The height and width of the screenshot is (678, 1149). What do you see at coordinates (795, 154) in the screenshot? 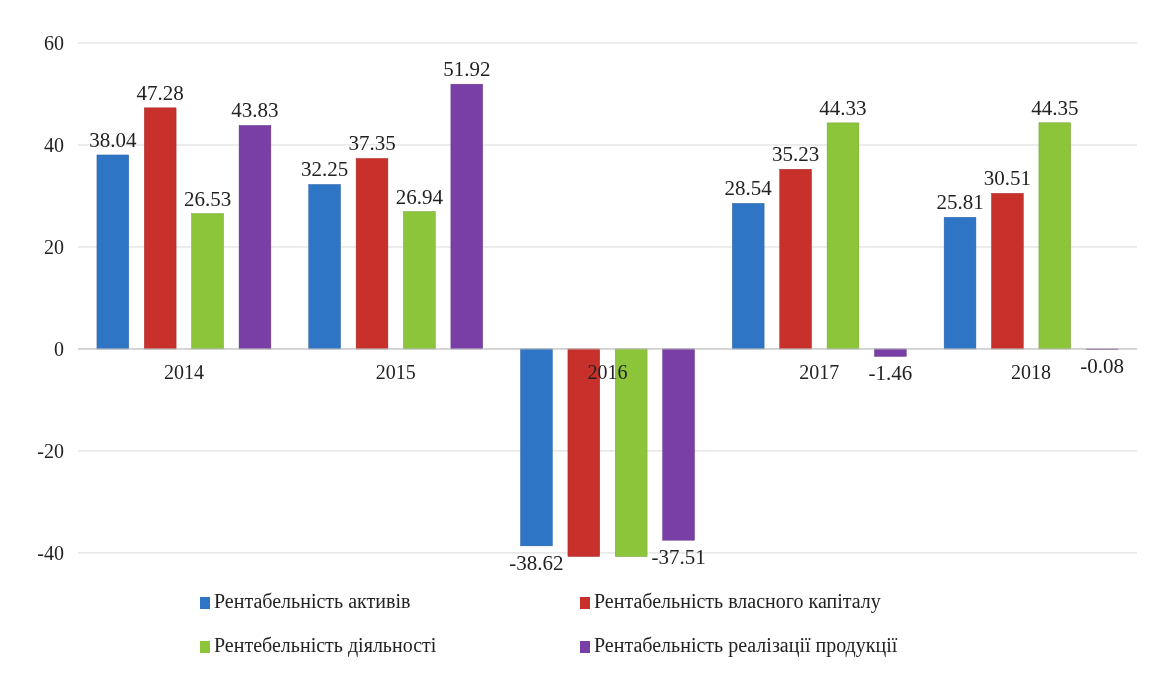
I see `data-label: 35.23` at bounding box center [795, 154].